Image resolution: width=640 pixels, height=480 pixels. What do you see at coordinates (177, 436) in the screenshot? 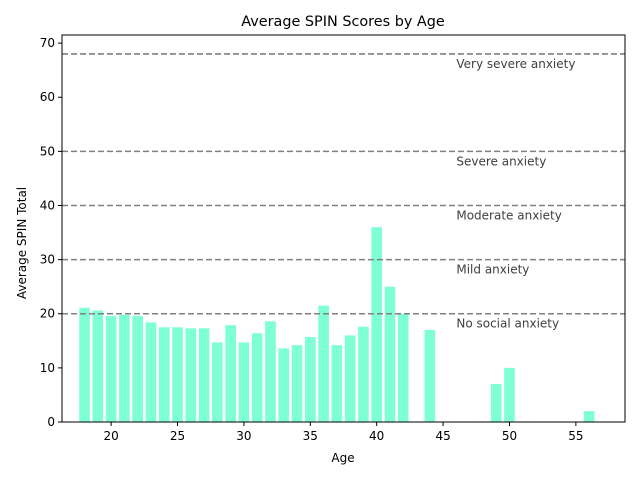
I see `x-tick-label: 25` at bounding box center [177, 436].